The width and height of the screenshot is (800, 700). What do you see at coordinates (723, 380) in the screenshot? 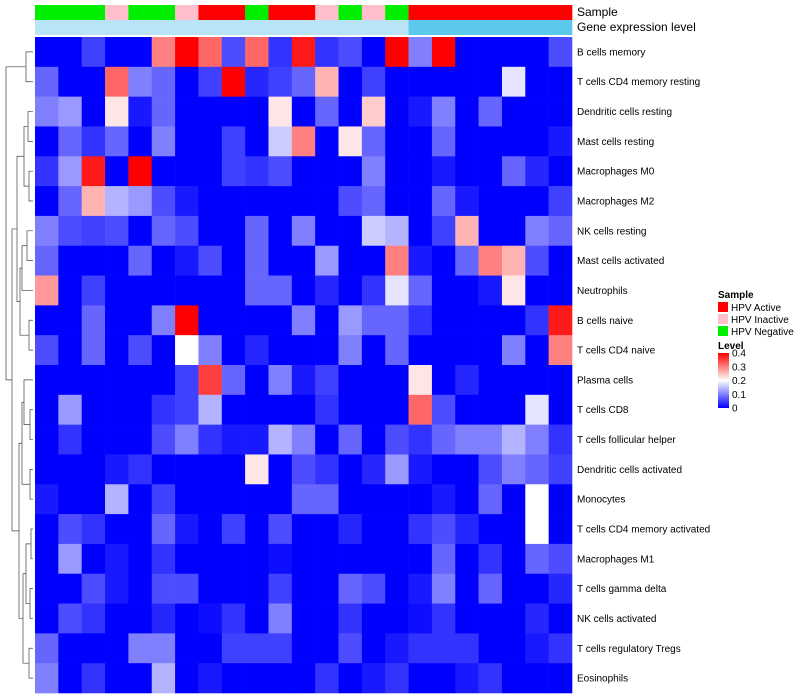
I see `level-color-bar` at bounding box center [723, 380].